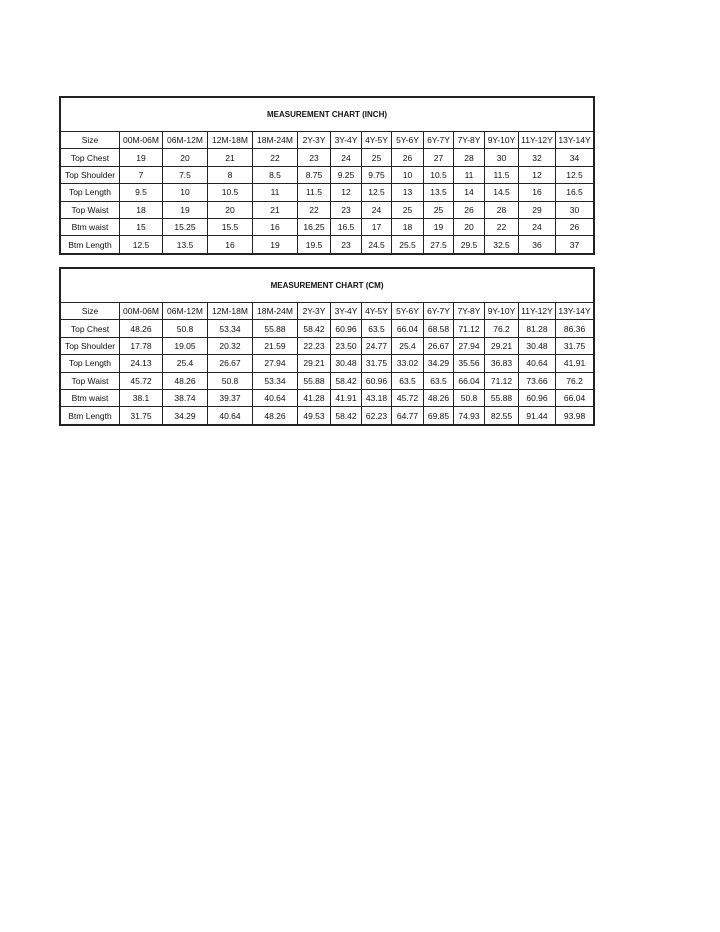  Describe the element at coordinates (346, 192) in the screenshot. I see `measurement-cell: 12` at that location.